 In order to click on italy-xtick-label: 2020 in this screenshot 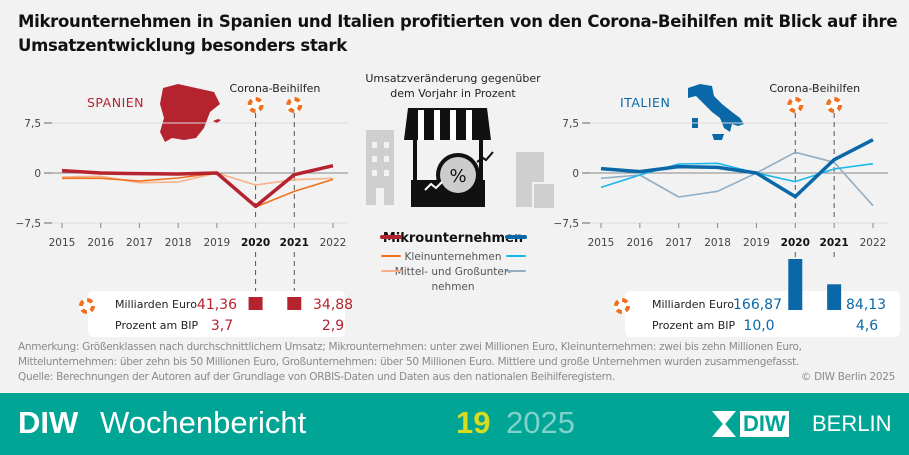, I will do `click(795, 243)`.